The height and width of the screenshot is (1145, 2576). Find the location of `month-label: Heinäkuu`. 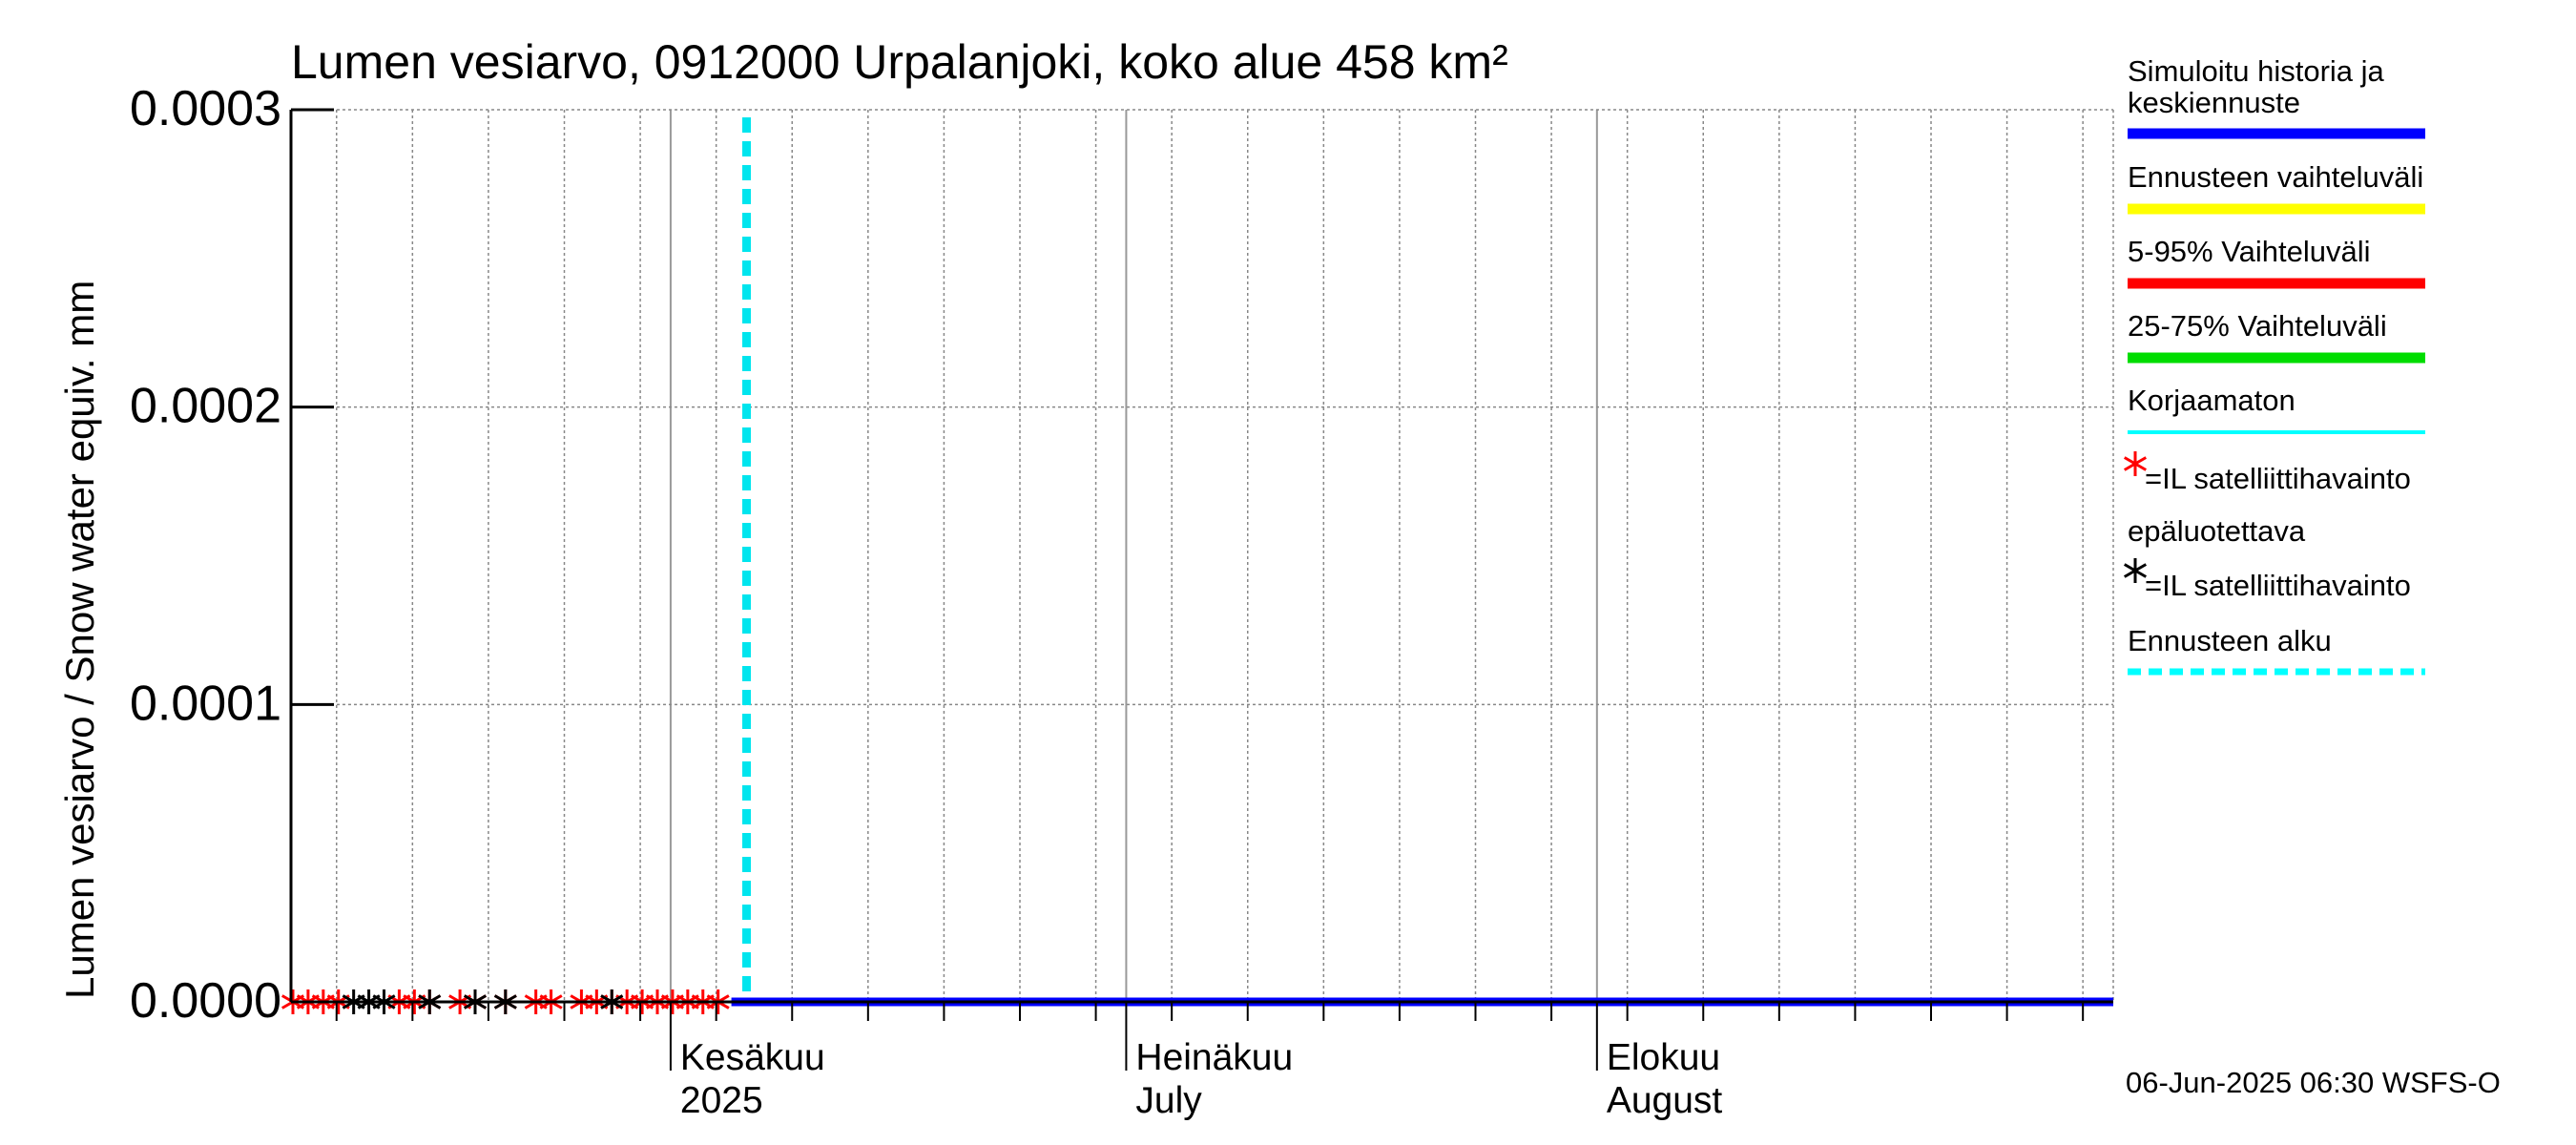

month-label: Heinäkuu is located at coordinates (1214, 1057).